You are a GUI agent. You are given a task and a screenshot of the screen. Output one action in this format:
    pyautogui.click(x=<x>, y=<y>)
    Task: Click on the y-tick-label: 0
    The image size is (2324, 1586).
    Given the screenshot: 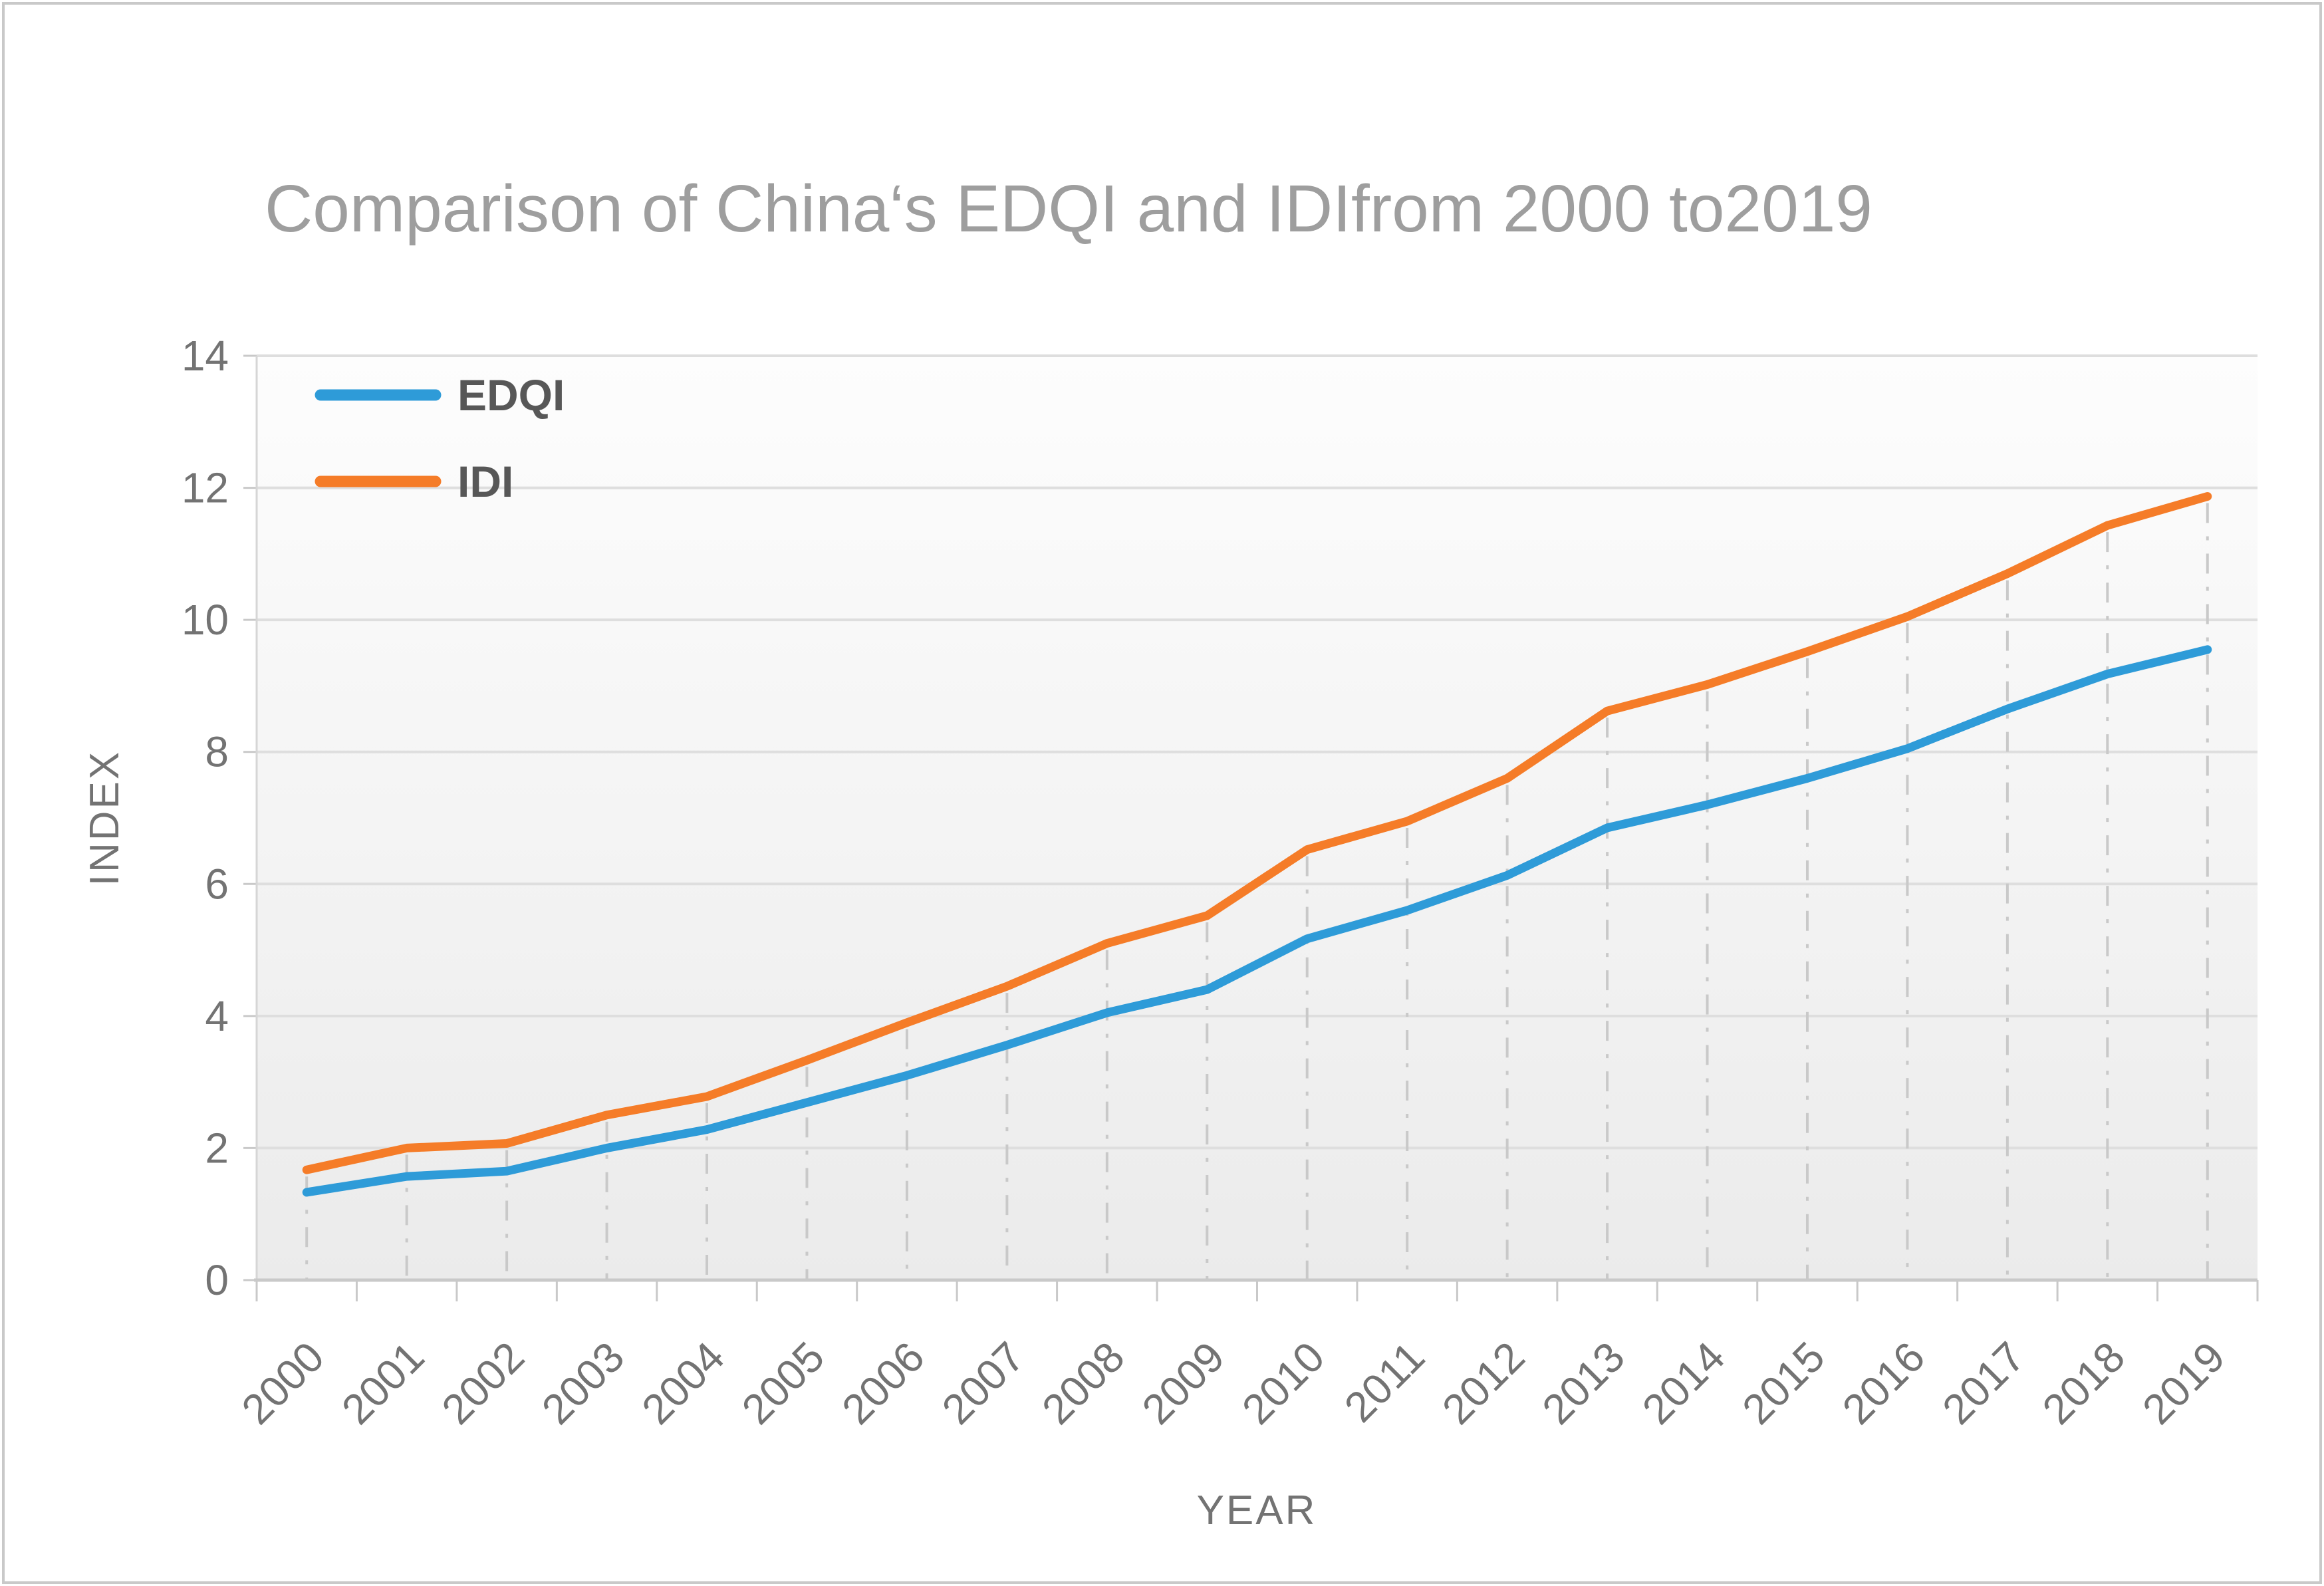 What is the action you would take?
    pyautogui.click(x=217, y=1280)
    